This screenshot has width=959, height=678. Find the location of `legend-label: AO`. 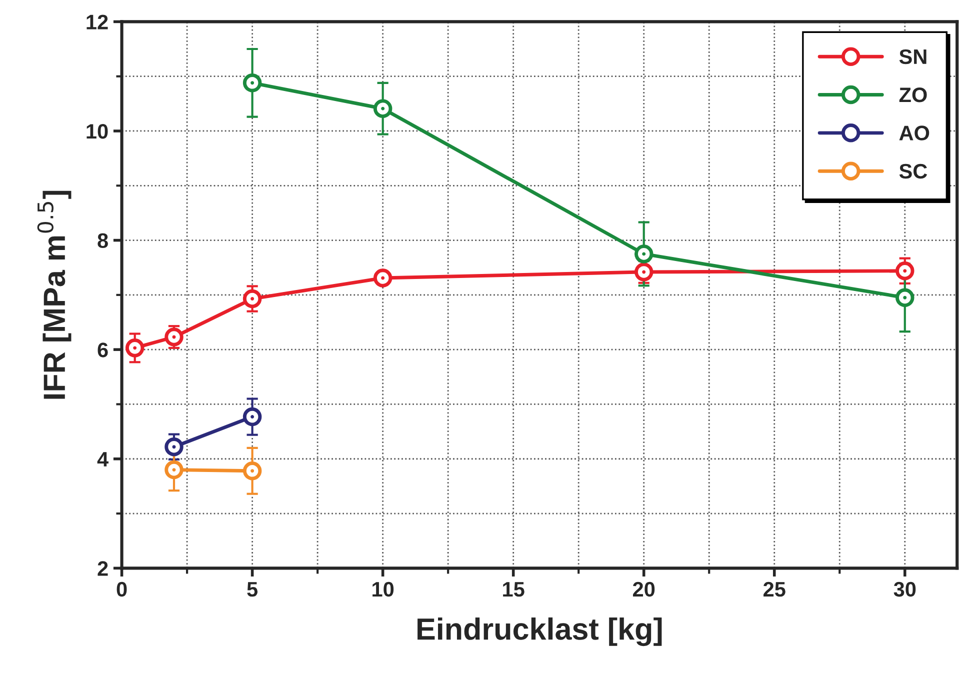

legend-label: AO is located at coordinates (914, 133).